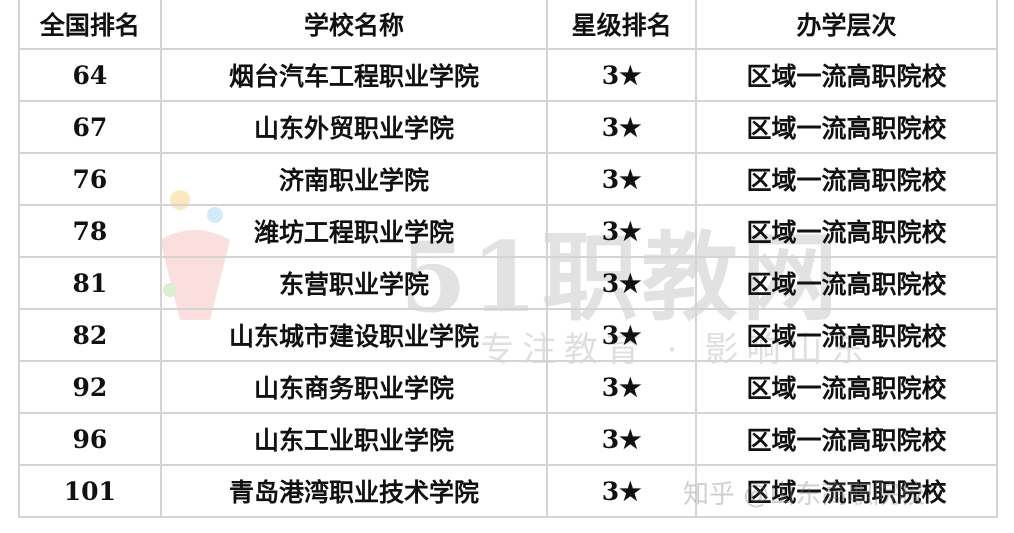 The height and width of the screenshot is (533, 1014). Describe the element at coordinates (90, 335) in the screenshot. I see `cell-rank: 82` at that location.